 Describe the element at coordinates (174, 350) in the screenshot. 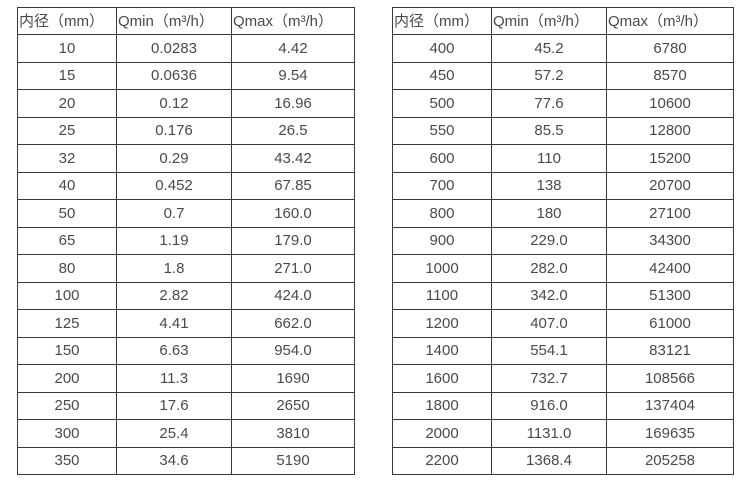

I see `cell: 6.63` at that location.